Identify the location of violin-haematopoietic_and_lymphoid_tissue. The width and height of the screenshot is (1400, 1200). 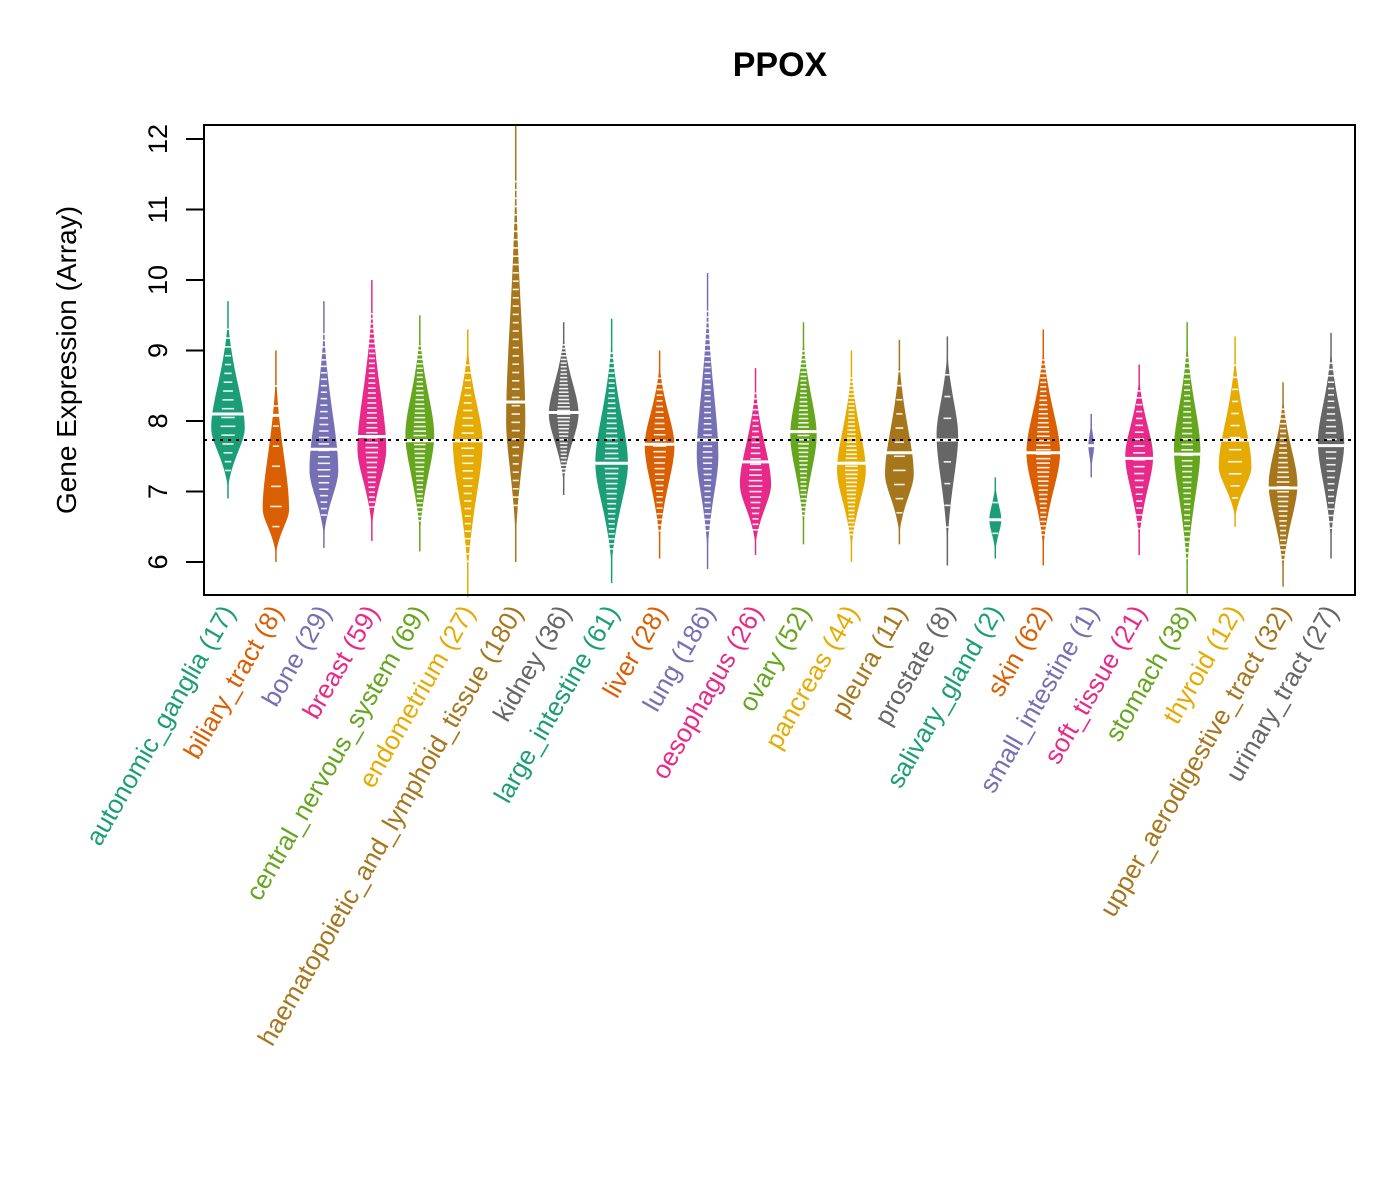
(516, 343).